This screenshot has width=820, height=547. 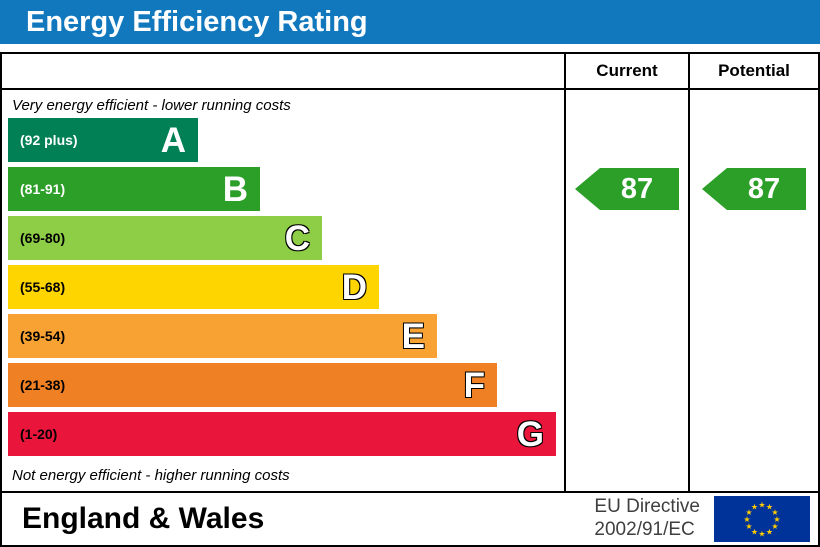 I want to click on eu-directive-line2: 2002/91/EC, so click(x=644, y=529).